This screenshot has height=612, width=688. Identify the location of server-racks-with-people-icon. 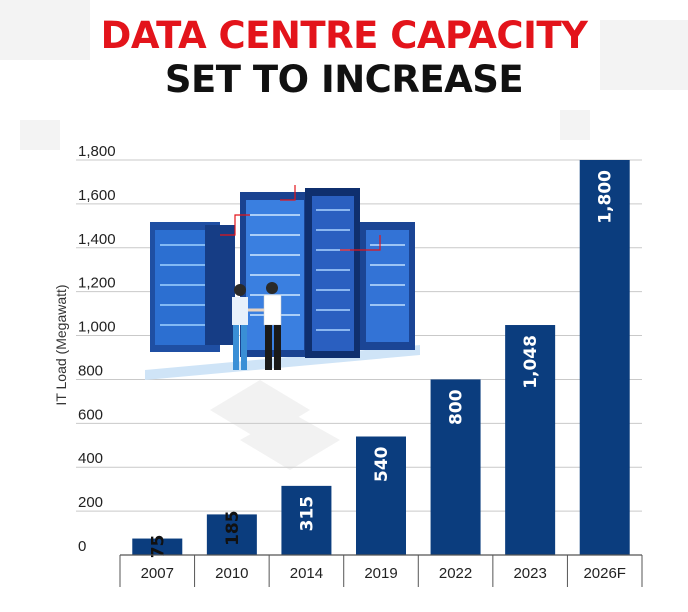
(282, 282).